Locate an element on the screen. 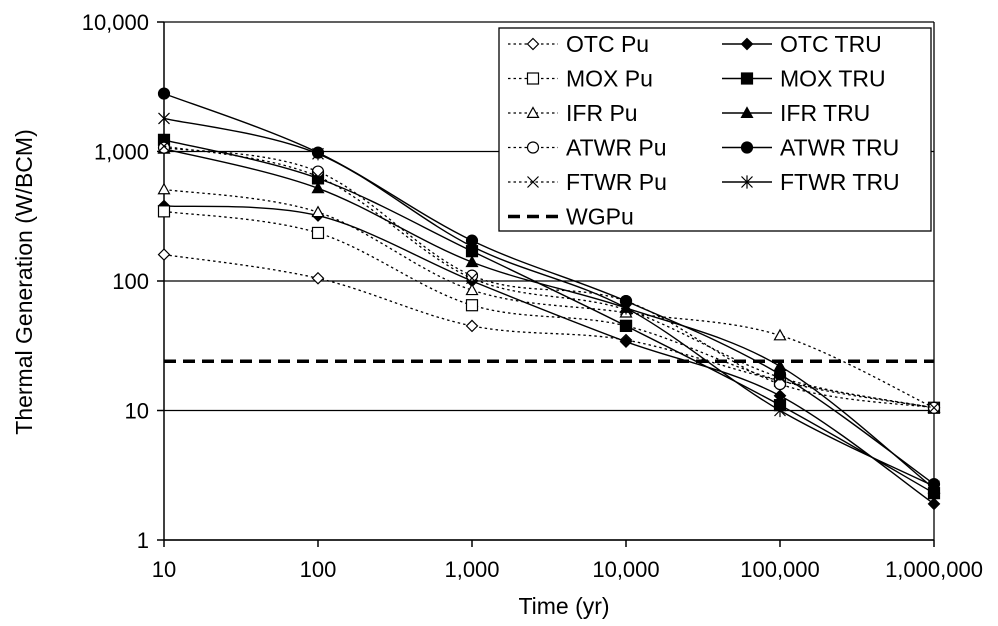 The width and height of the screenshot is (998, 626). legend-label-ifr-pu: IFR Pu is located at coordinates (602, 113).